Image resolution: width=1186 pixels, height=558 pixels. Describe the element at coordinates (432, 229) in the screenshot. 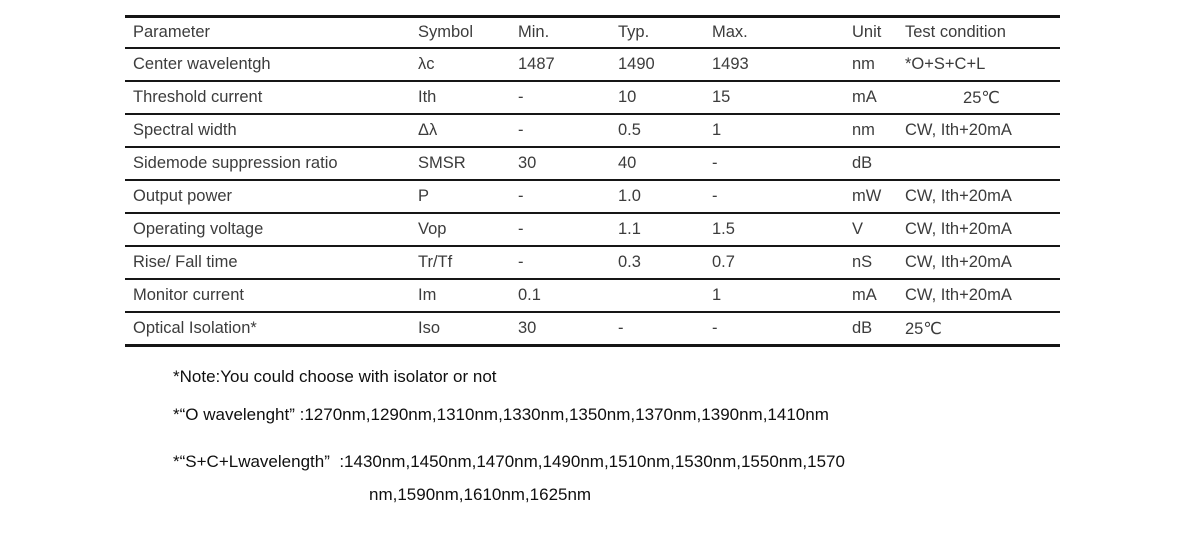

I see `cell-symbol: Vop` at that location.